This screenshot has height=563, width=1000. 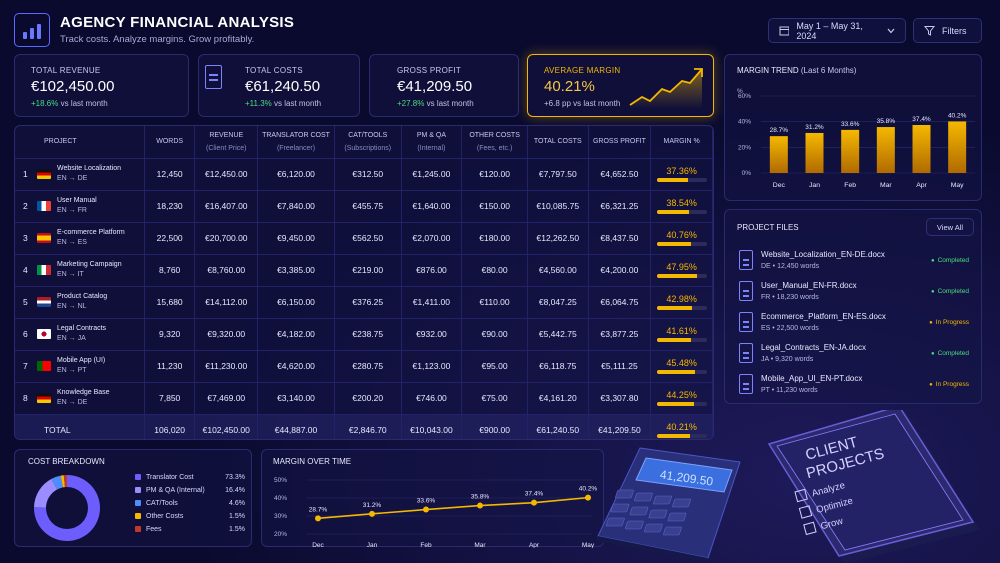 What do you see at coordinates (837, 30) in the screenshot?
I see `date-range-picker: May 1 – May 31, 2024` at bounding box center [837, 30].